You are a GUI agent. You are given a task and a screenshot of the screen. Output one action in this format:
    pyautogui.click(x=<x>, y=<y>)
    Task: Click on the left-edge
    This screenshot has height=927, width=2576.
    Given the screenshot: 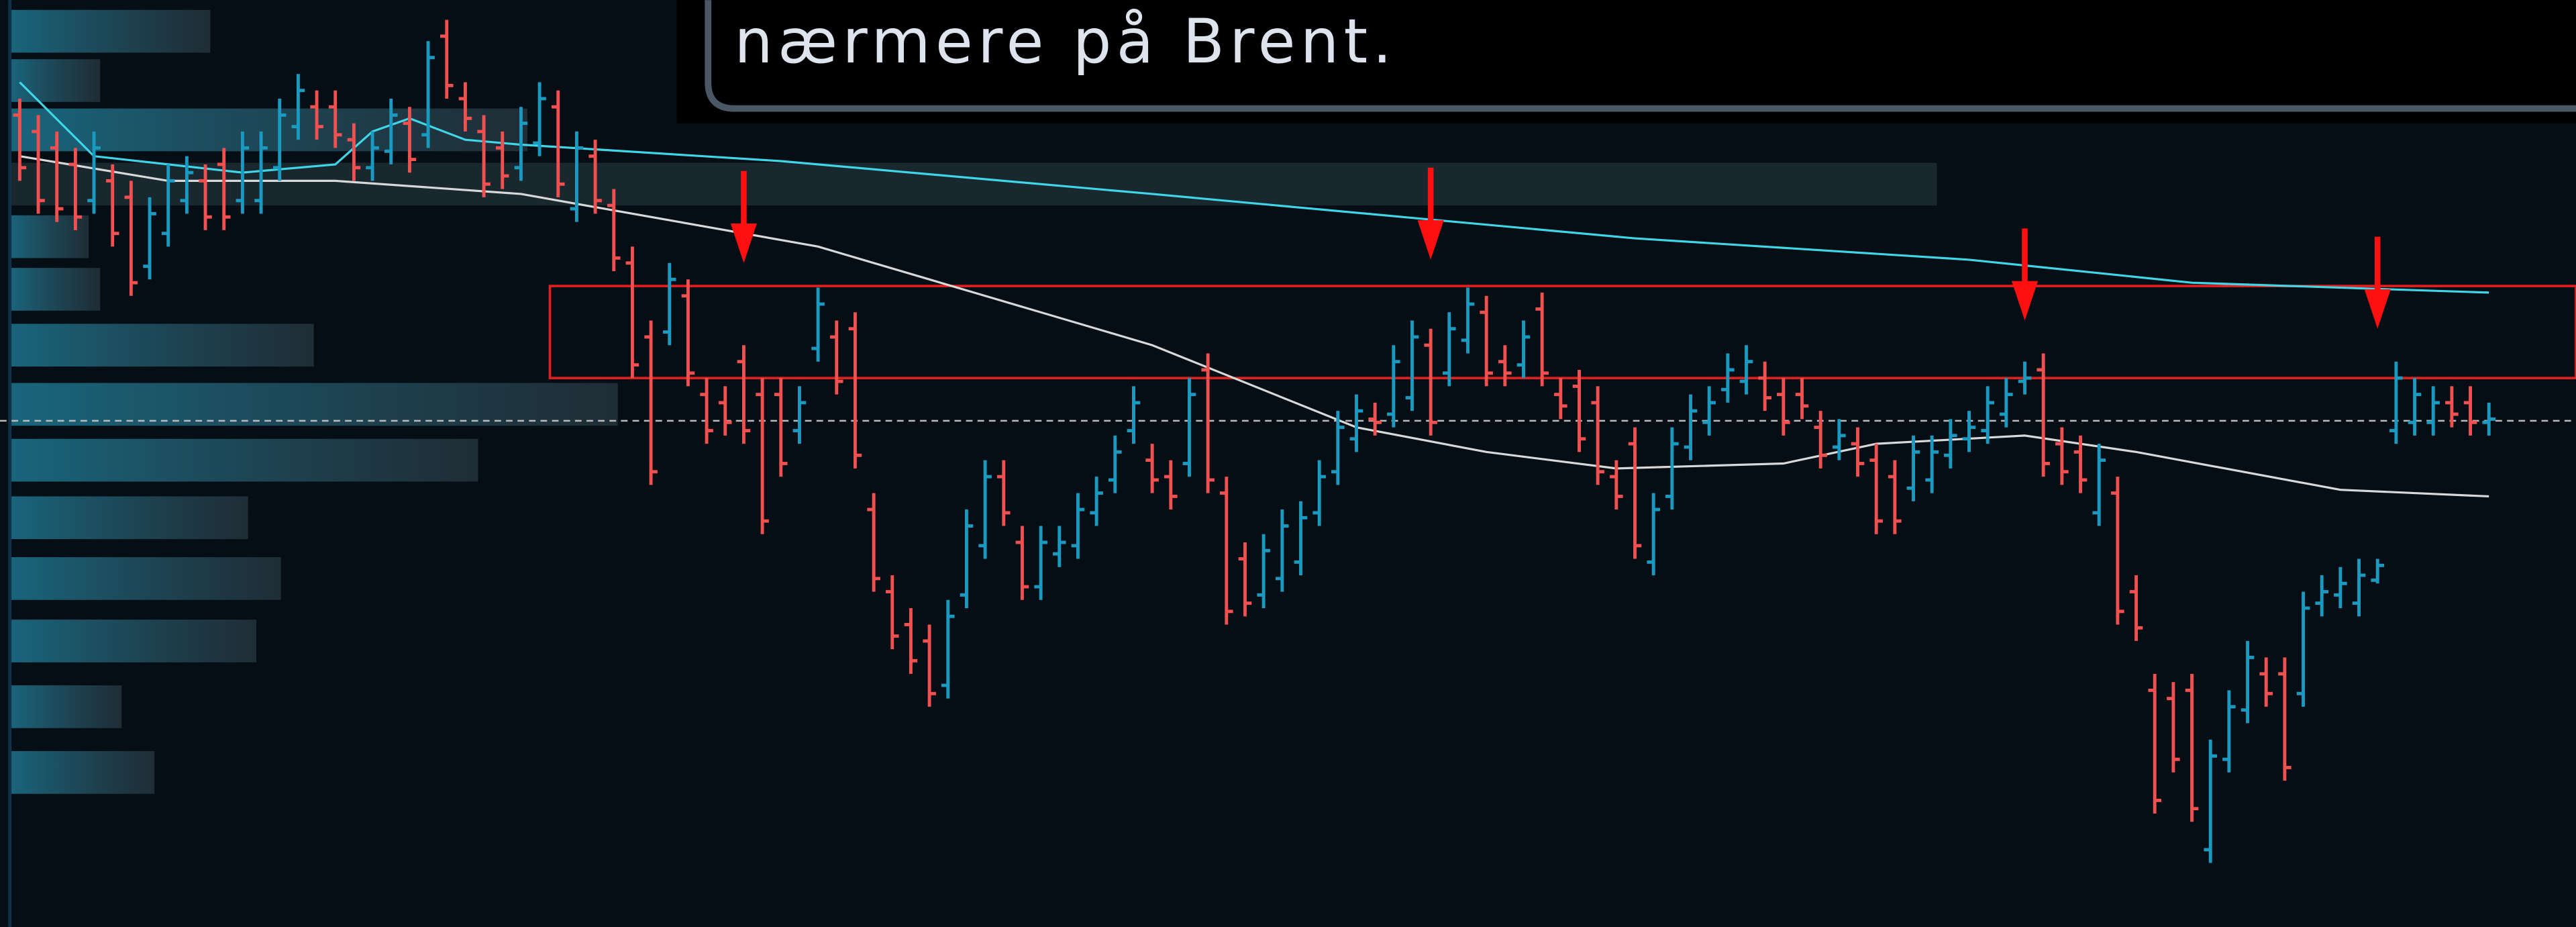 What is the action you would take?
    pyautogui.click(x=10, y=463)
    